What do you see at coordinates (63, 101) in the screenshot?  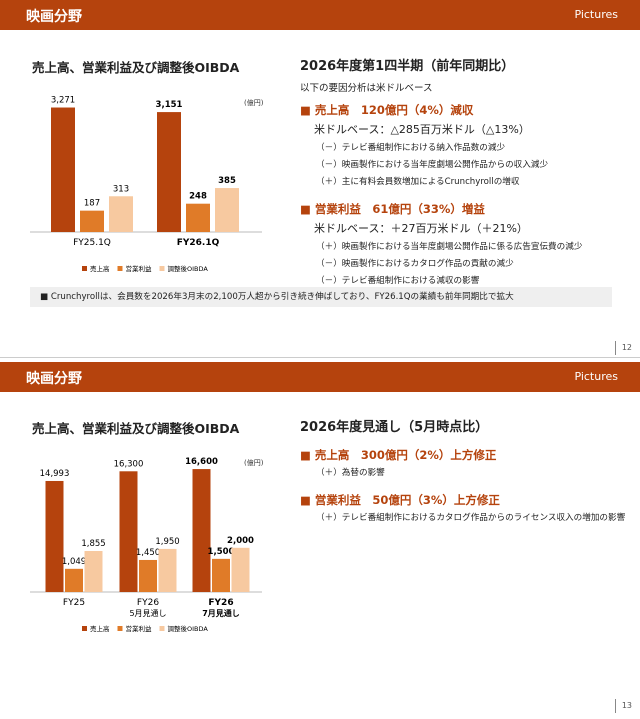 I see `value-label: 3,271` at bounding box center [63, 101].